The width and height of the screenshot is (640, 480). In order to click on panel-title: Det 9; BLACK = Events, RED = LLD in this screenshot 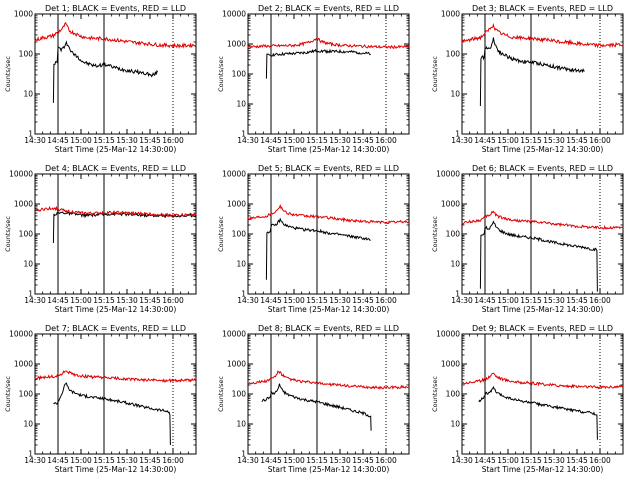, I will do `click(542, 328)`.